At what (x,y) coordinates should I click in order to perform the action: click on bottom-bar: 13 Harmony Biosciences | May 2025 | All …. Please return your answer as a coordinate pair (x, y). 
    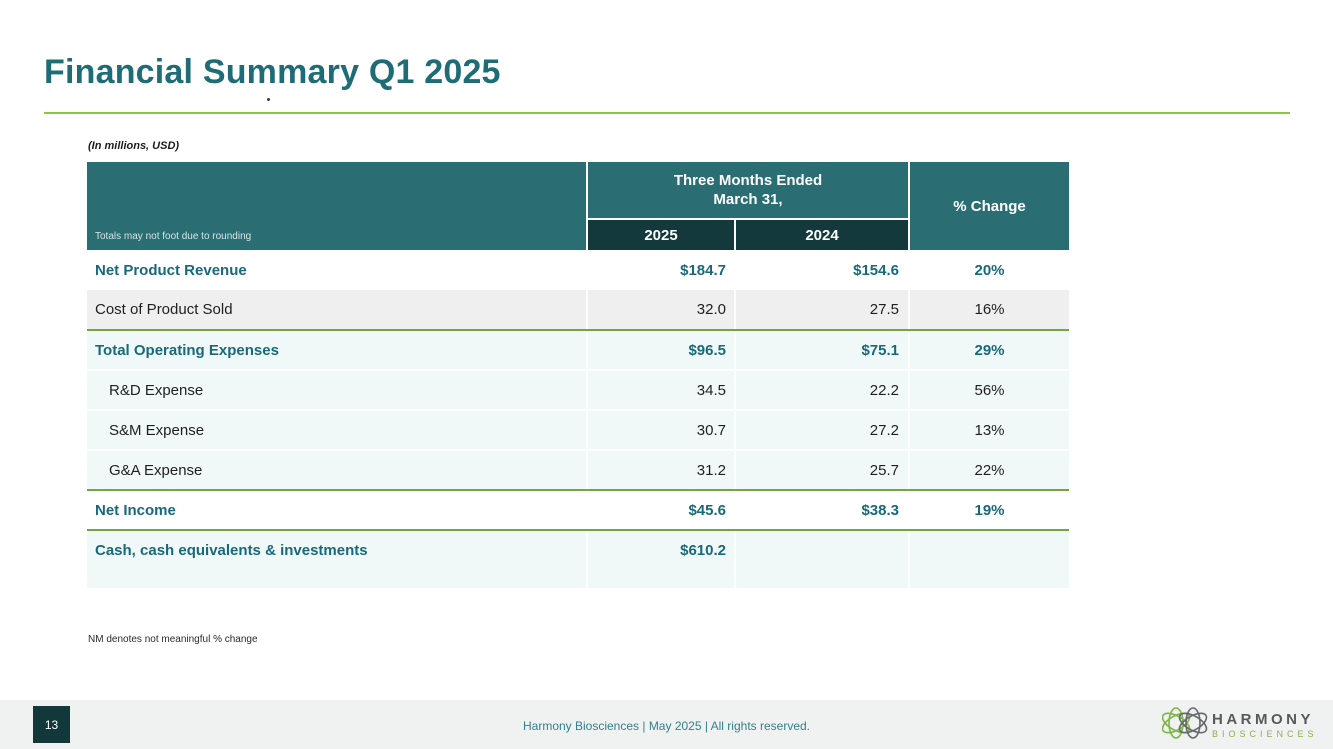
    Looking at the image, I should click on (666, 724).